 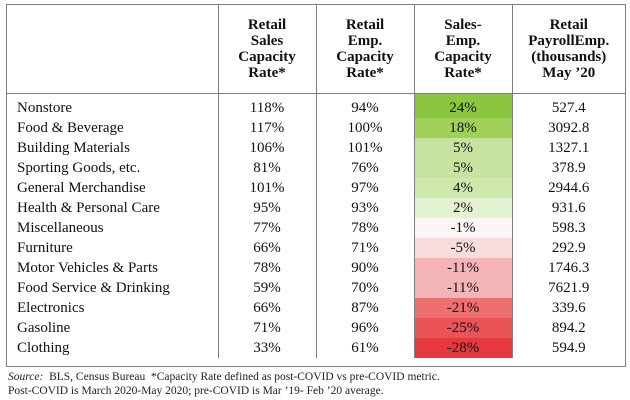 I want to click on table-row: Furniture 66% 71% -5% 292.9, so click(x=316, y=248).